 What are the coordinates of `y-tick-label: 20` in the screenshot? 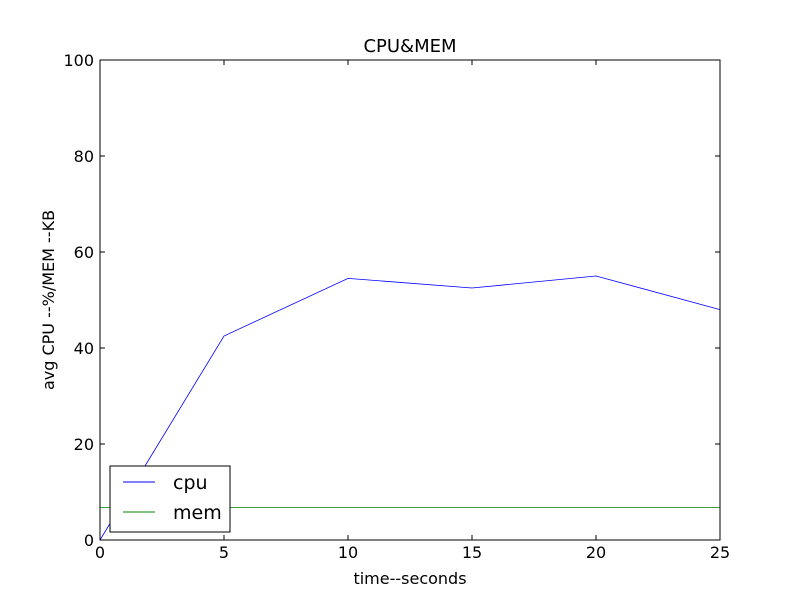 It's located at (84, 444).